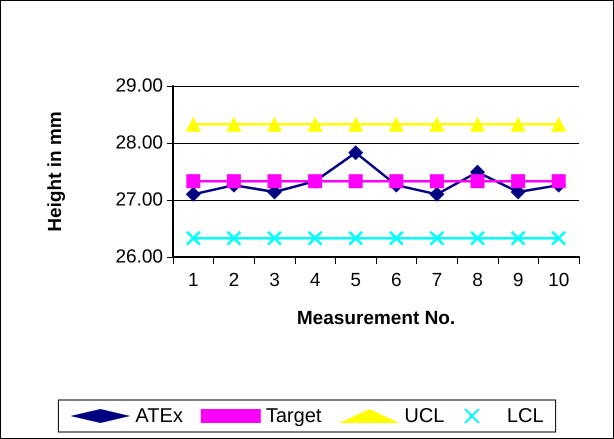 This screenshot has width=614, height=439. I want to click on x-tick-label: 1, so click(193, 280).